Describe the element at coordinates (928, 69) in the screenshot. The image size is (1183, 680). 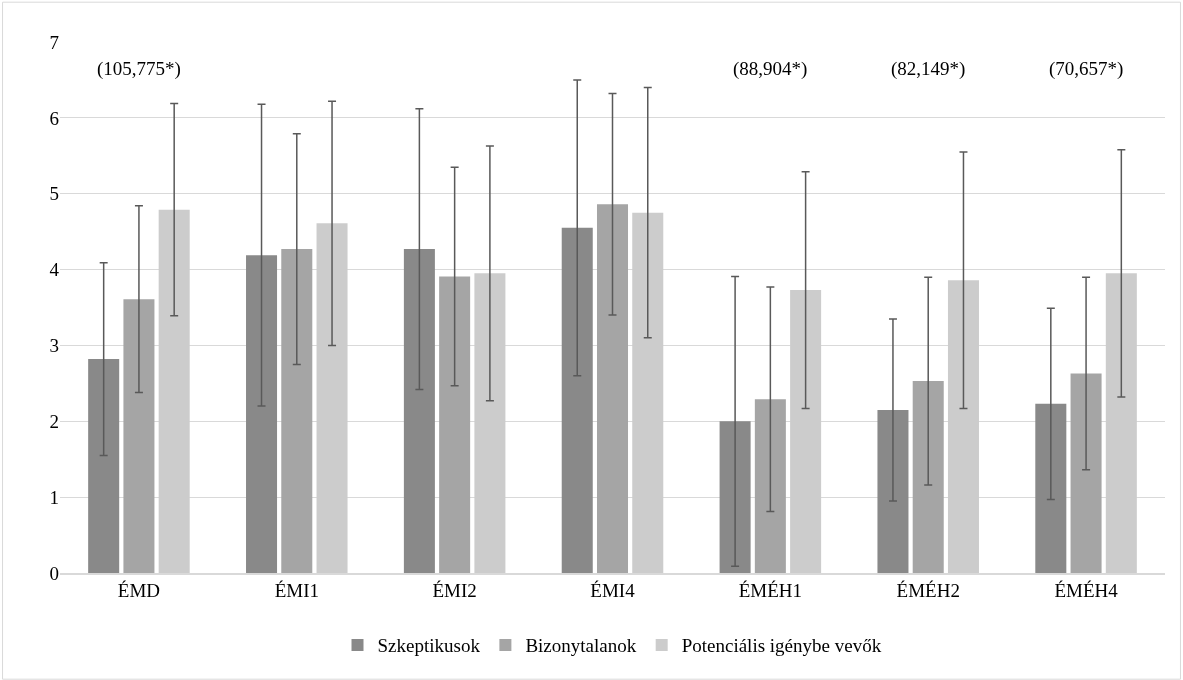
I see `annotation: (82,149*)` at that location.